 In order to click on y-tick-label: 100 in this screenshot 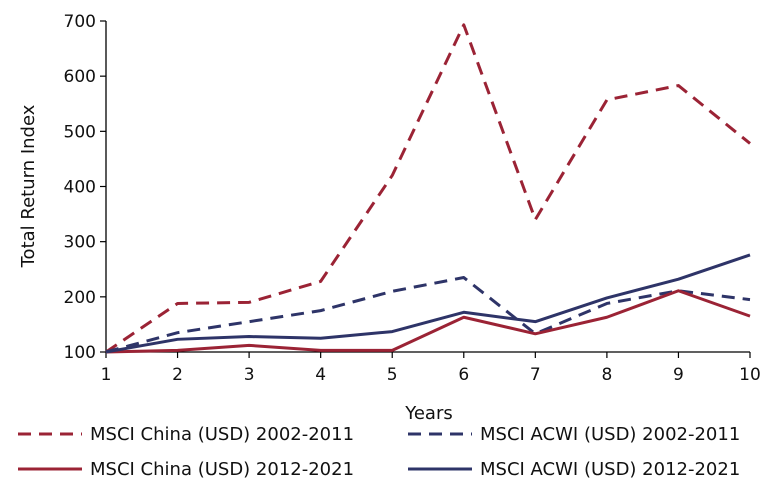, I will do `click(80, 353)`.